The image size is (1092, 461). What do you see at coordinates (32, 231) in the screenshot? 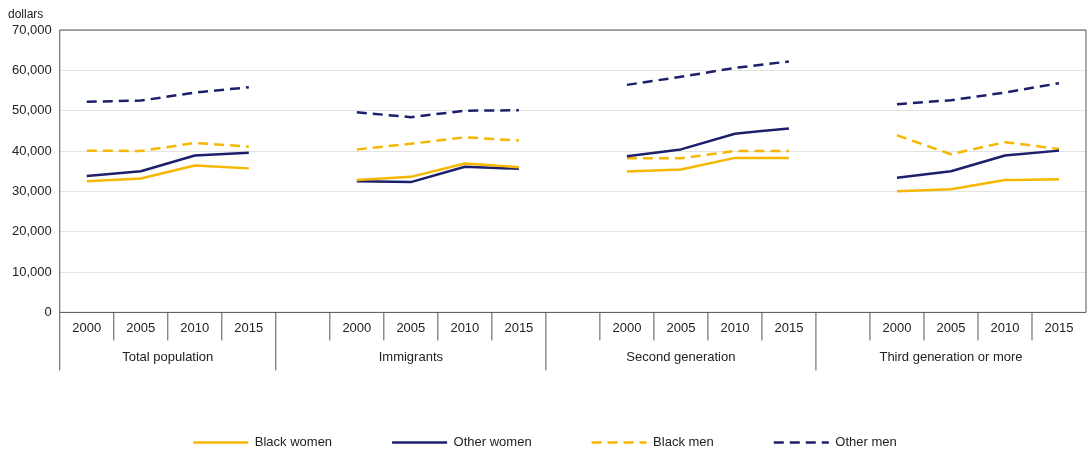
I see `y-tick-label: 20,000` at bounding box center [32, 231].